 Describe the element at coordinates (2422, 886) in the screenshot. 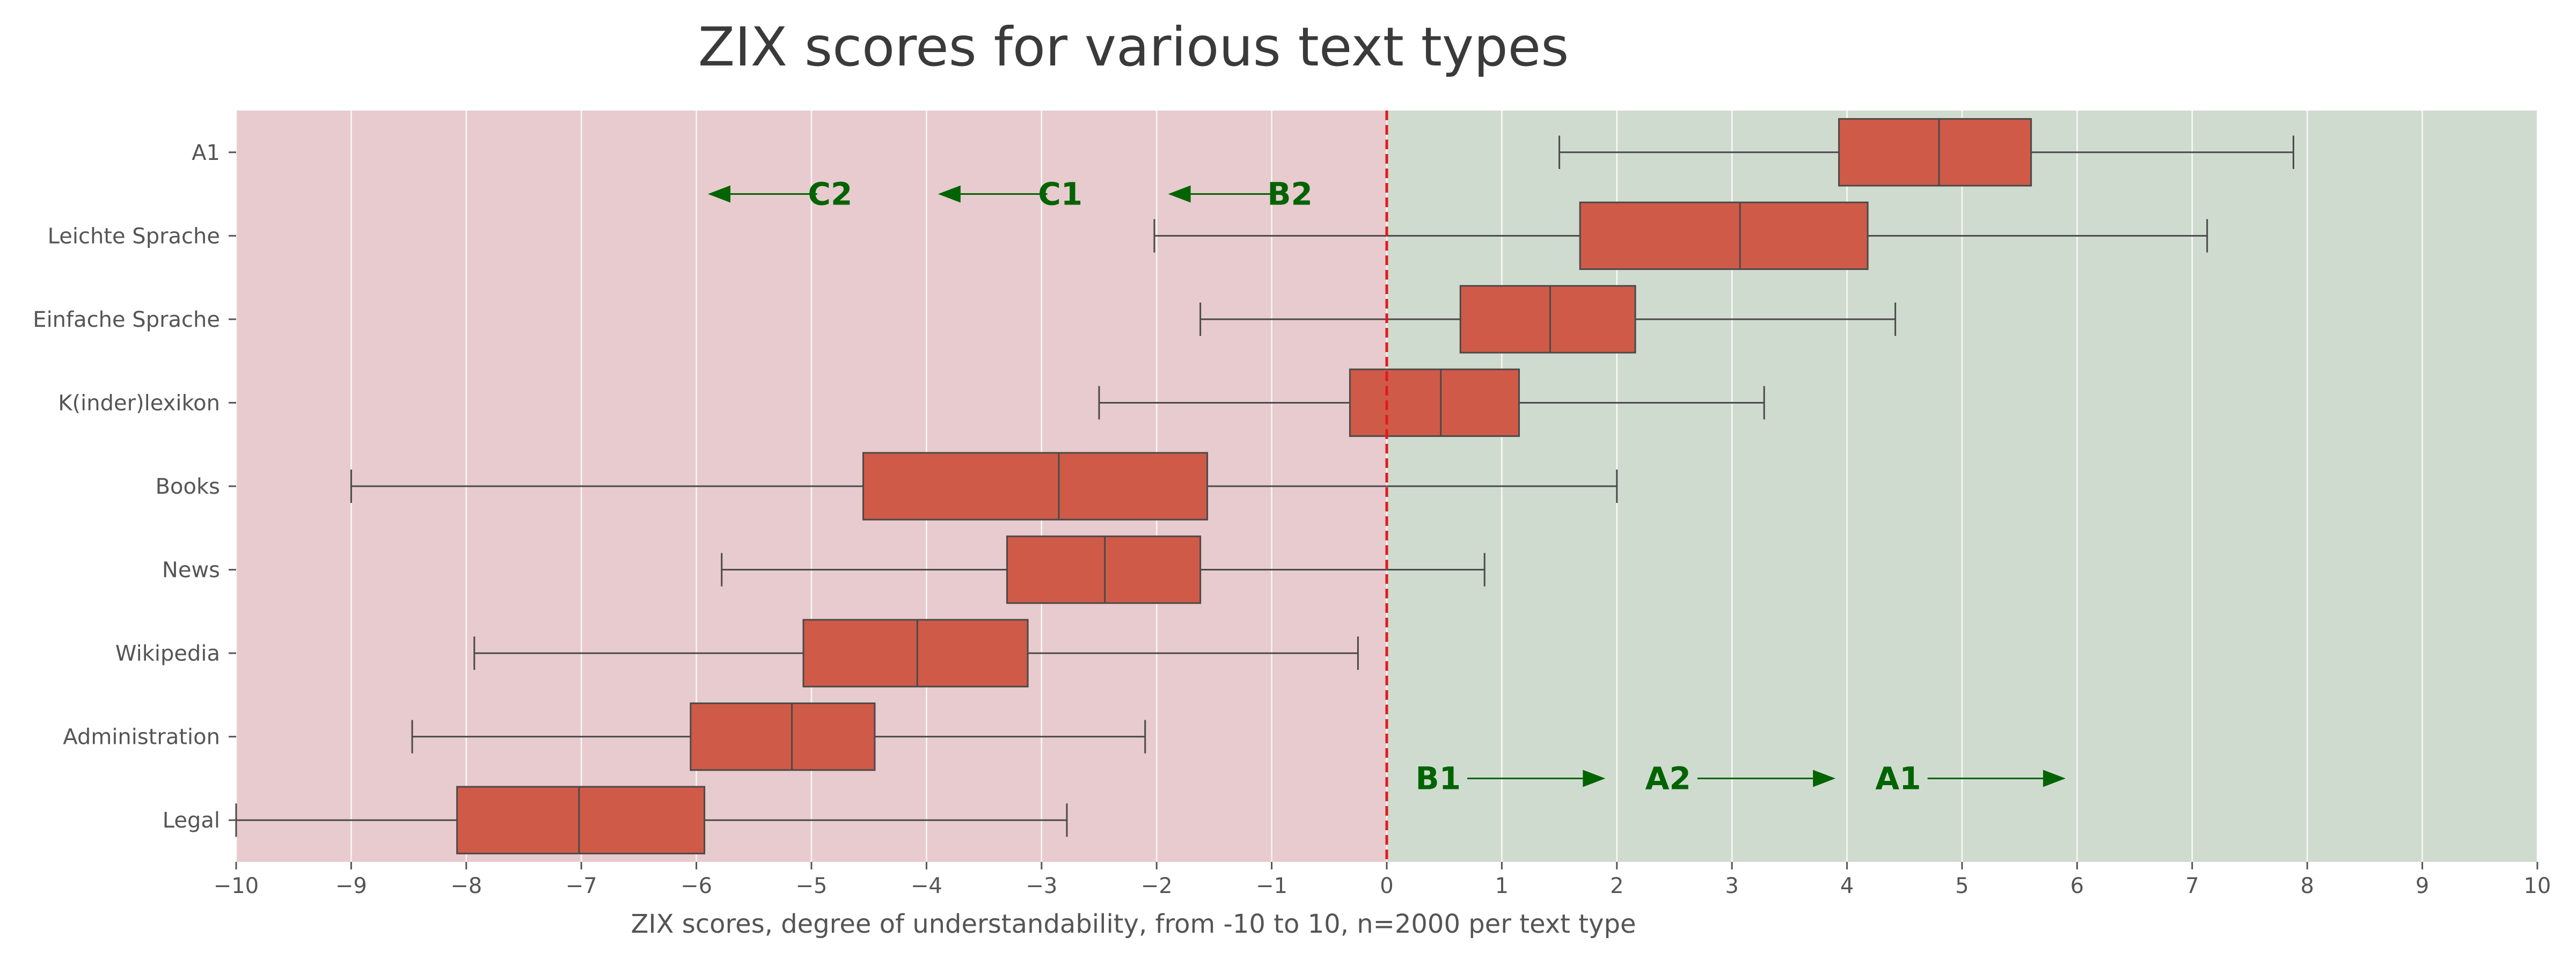

I see `x-tick-label: 9` at that location.